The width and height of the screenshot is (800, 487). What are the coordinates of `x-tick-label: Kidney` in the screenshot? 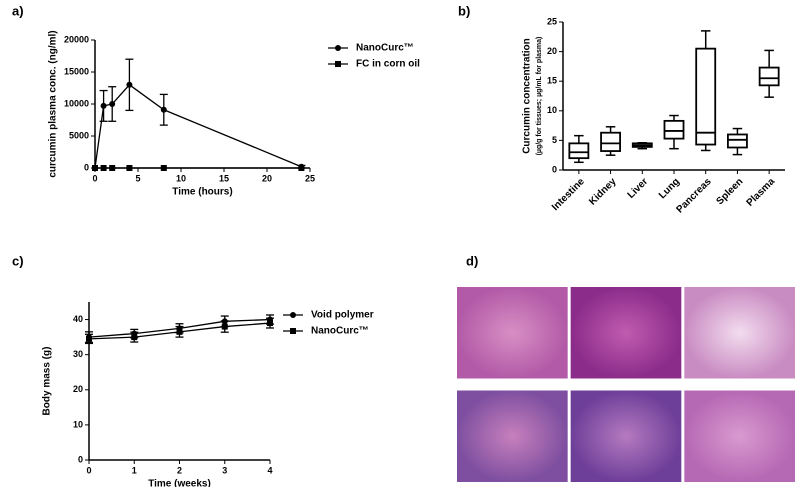 It's located at (603, 192).